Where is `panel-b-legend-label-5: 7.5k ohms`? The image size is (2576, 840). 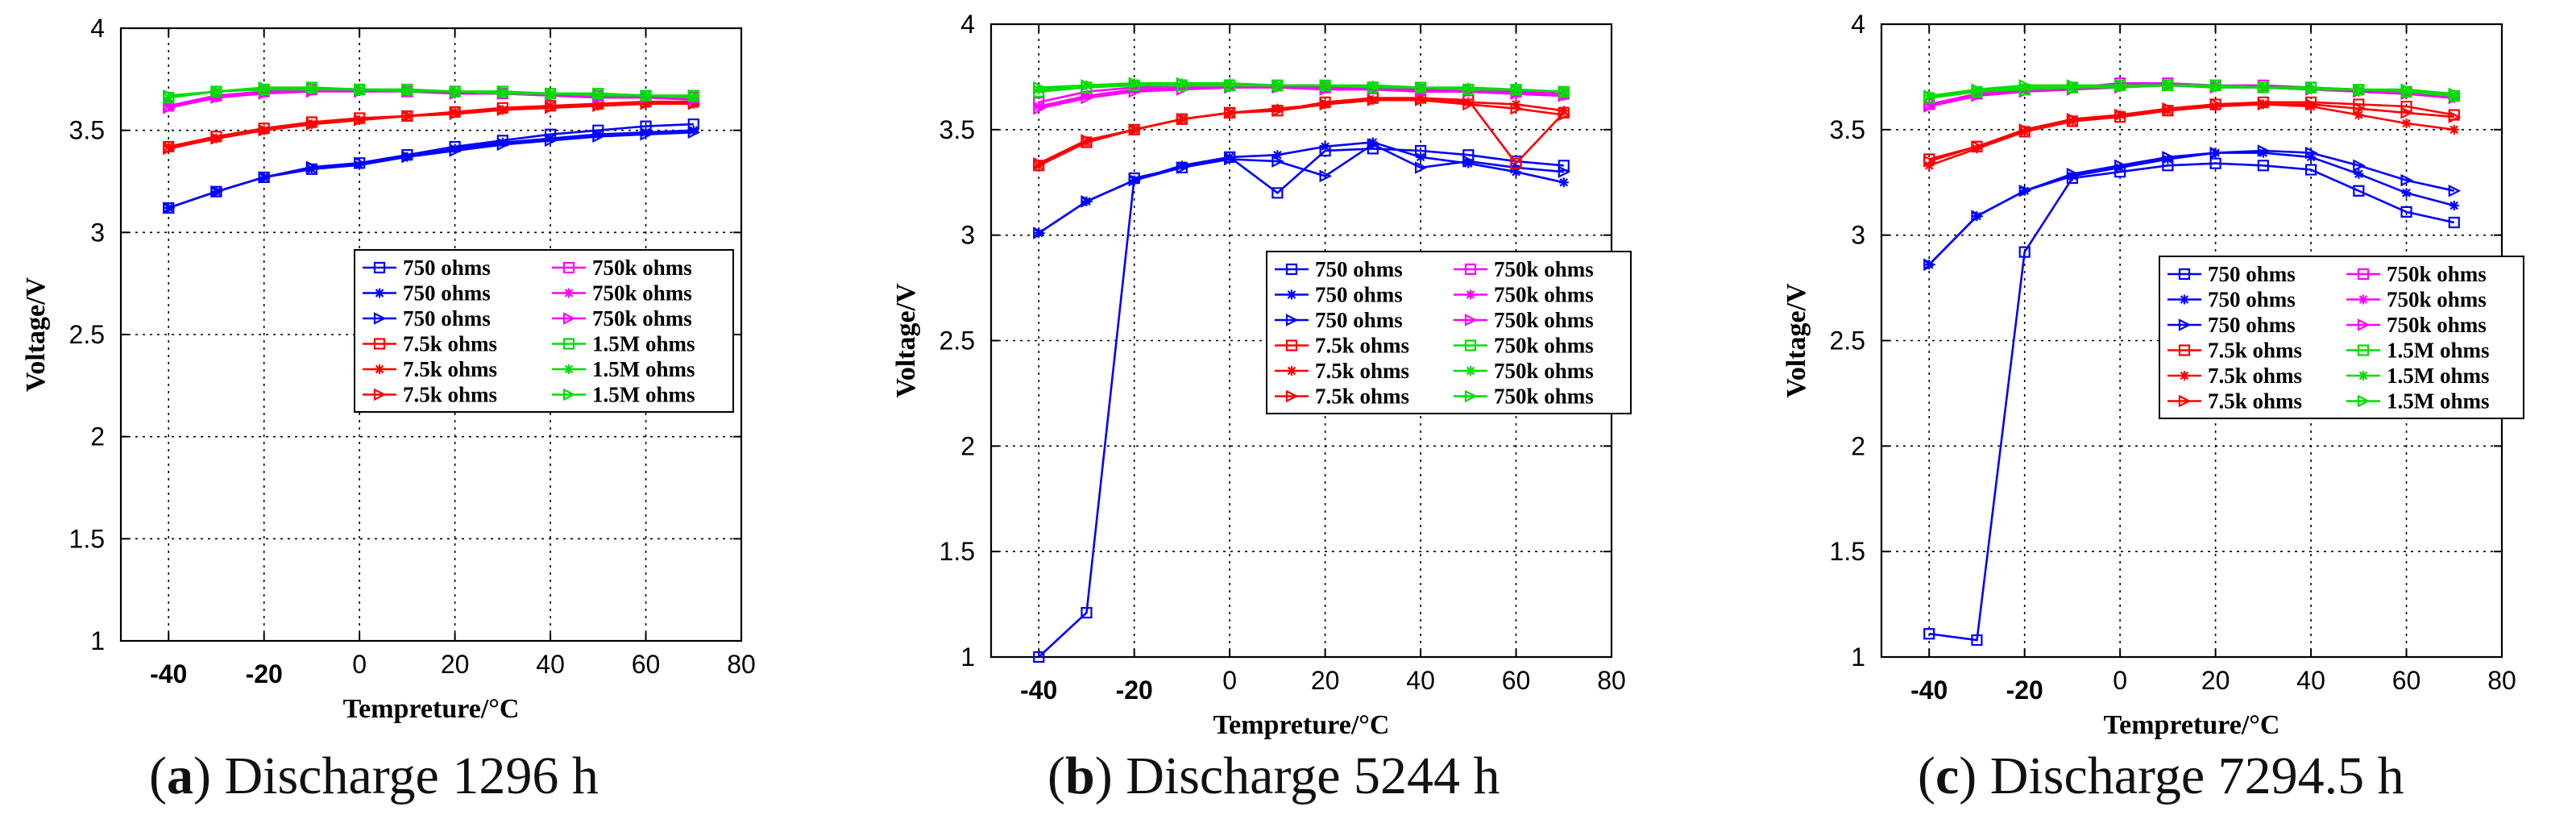
panel-b-legend-label-5: 7.5k ohms is located at coordinates (1362, 397).